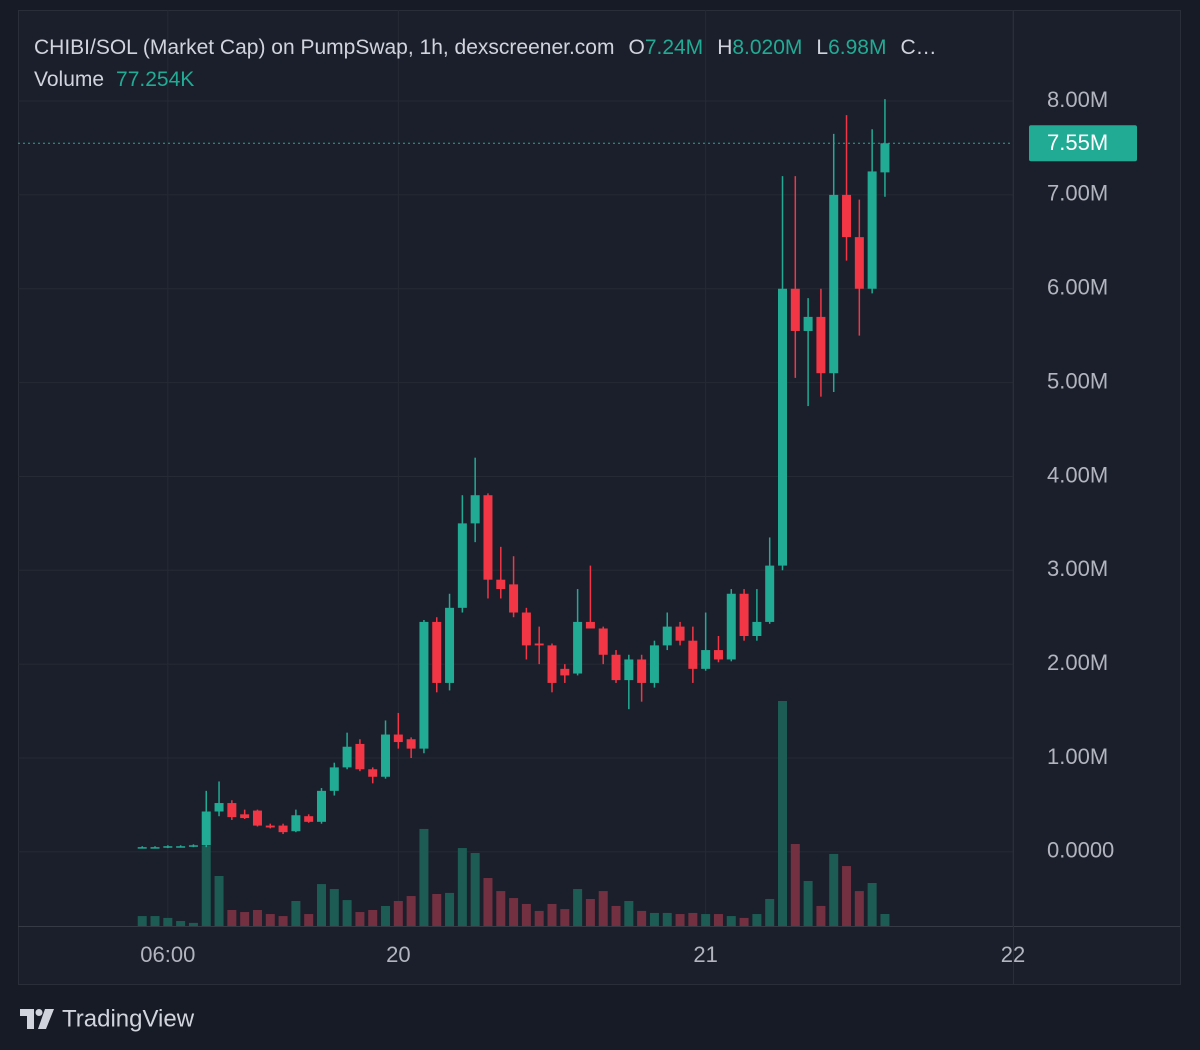 This screenshot has width=1200, height=1050. What do you see at coordinates (857, 47) in the screenshot?
I see `legend-value: 6.98M` at bounding box center [857, 47].